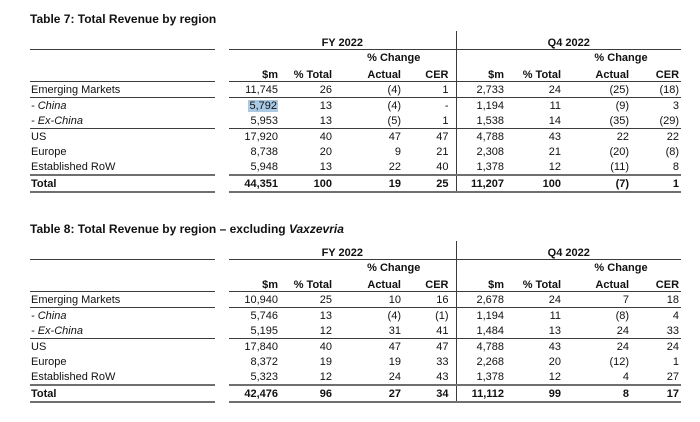  What do you see at coordinates (442, 315) in the screenshot?
I see `cell-fy-cer: (1)` at bounding box center [442, 315].